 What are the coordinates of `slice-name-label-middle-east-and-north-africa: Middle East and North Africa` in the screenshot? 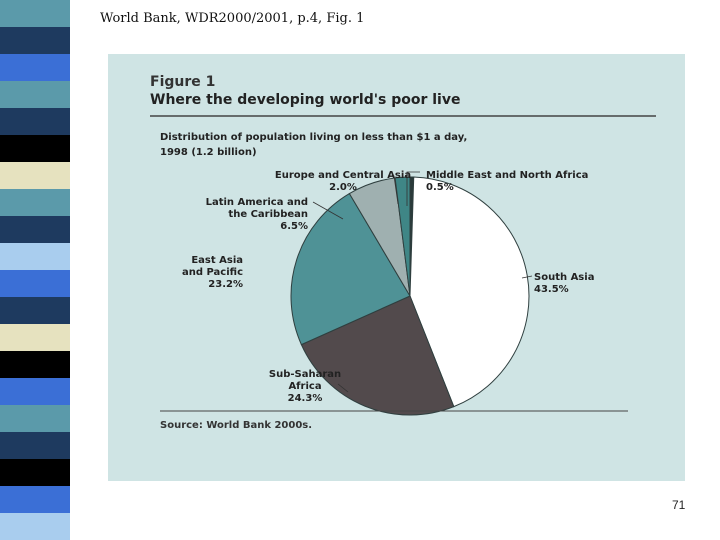 It's located at (507, 175).